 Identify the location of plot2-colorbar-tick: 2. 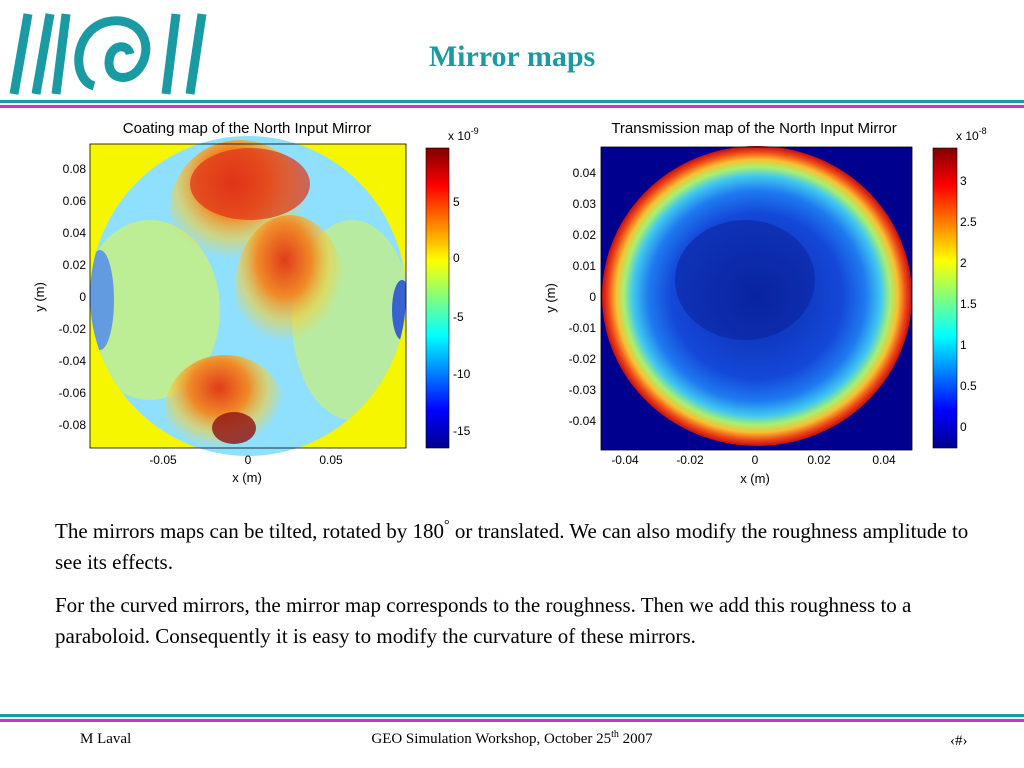
(963, 263).